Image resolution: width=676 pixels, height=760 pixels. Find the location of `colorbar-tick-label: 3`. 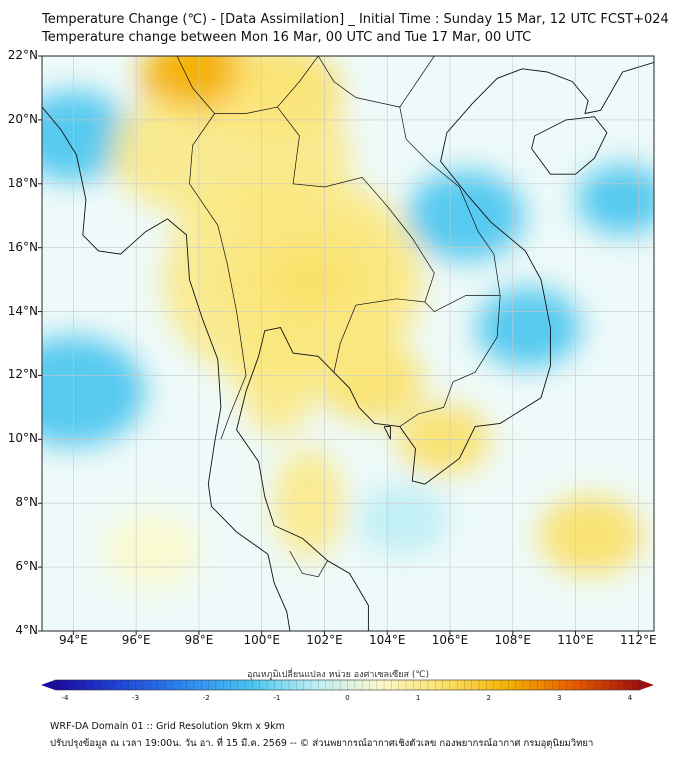

colorbar-tick-label: 3 is located at coordinates (559, 698).